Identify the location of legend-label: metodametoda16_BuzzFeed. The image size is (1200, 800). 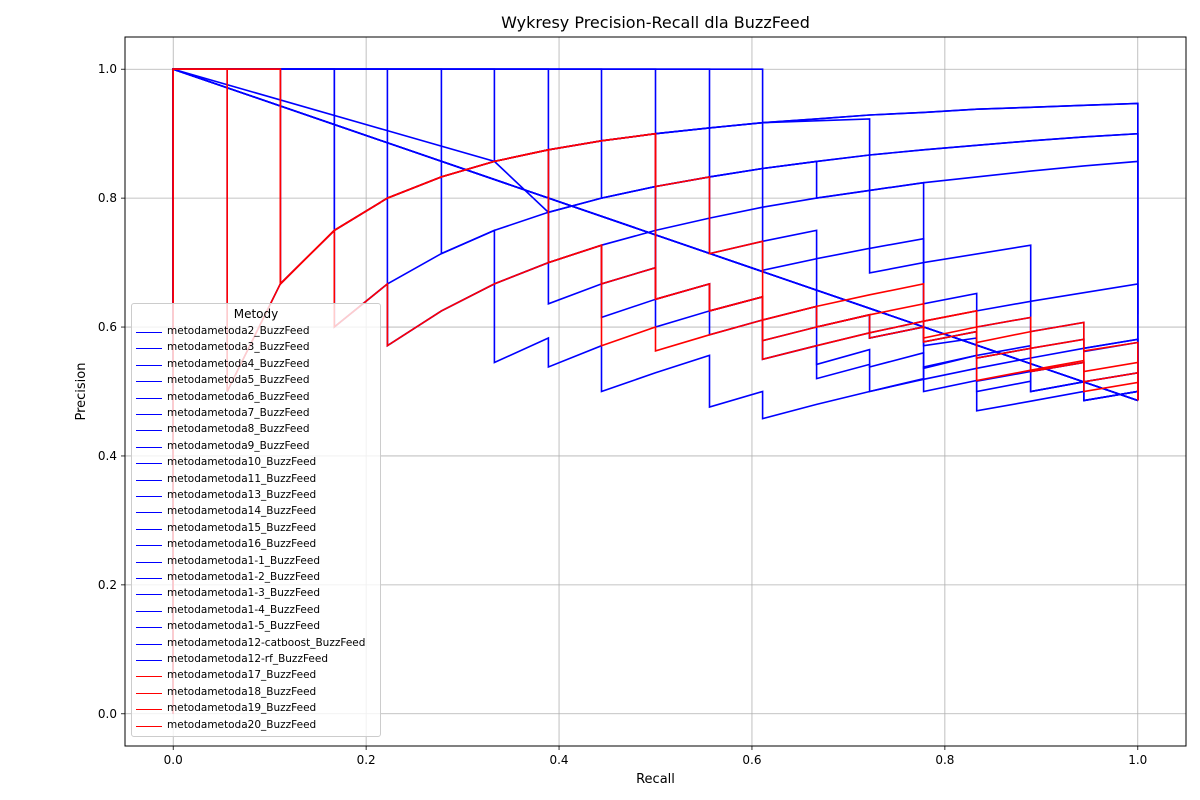
(242, 544).